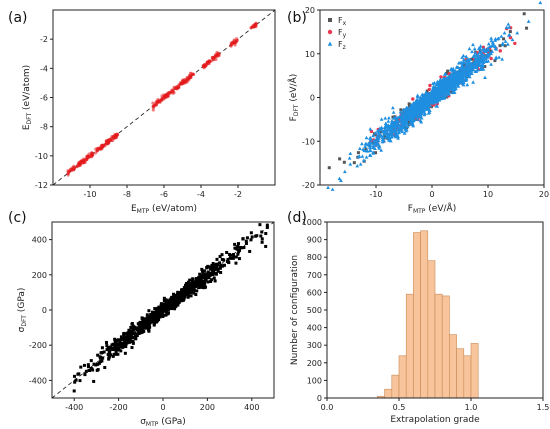 The image size is (550, 429). What do you see at coordinates (319, 398) in the screenshot?
I see `y-tick-label: 0` at bounding box center [319, 398].